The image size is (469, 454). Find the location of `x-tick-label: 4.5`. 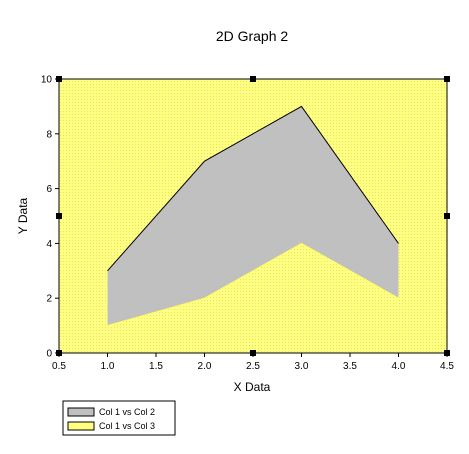

x-tick-label: 4.5 is located at coordinates (447, 366).